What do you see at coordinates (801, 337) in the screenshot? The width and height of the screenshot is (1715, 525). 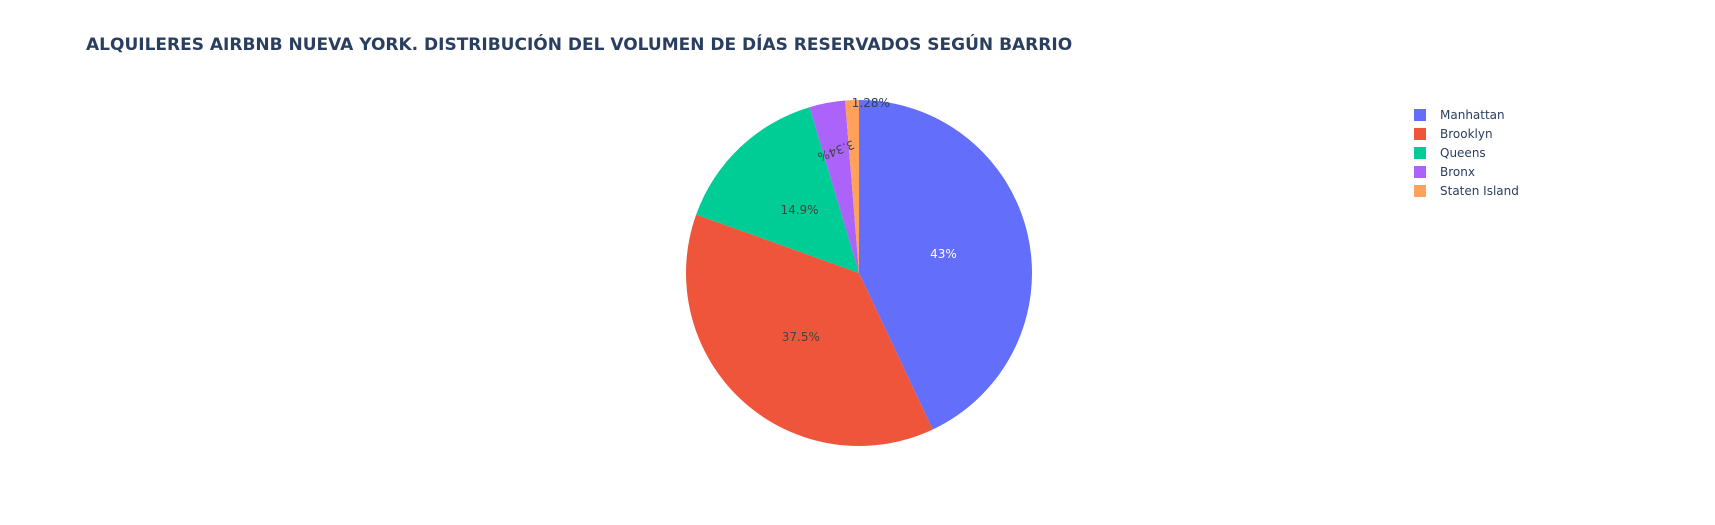 I see `slice-label-brooklyn: 37.5%` at bounding box center [801, 337].